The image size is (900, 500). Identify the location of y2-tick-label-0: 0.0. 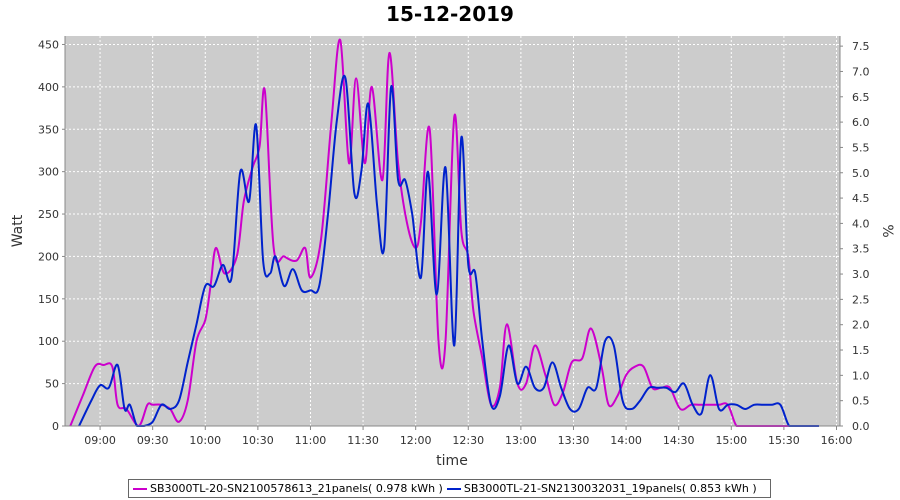
(861, 426).